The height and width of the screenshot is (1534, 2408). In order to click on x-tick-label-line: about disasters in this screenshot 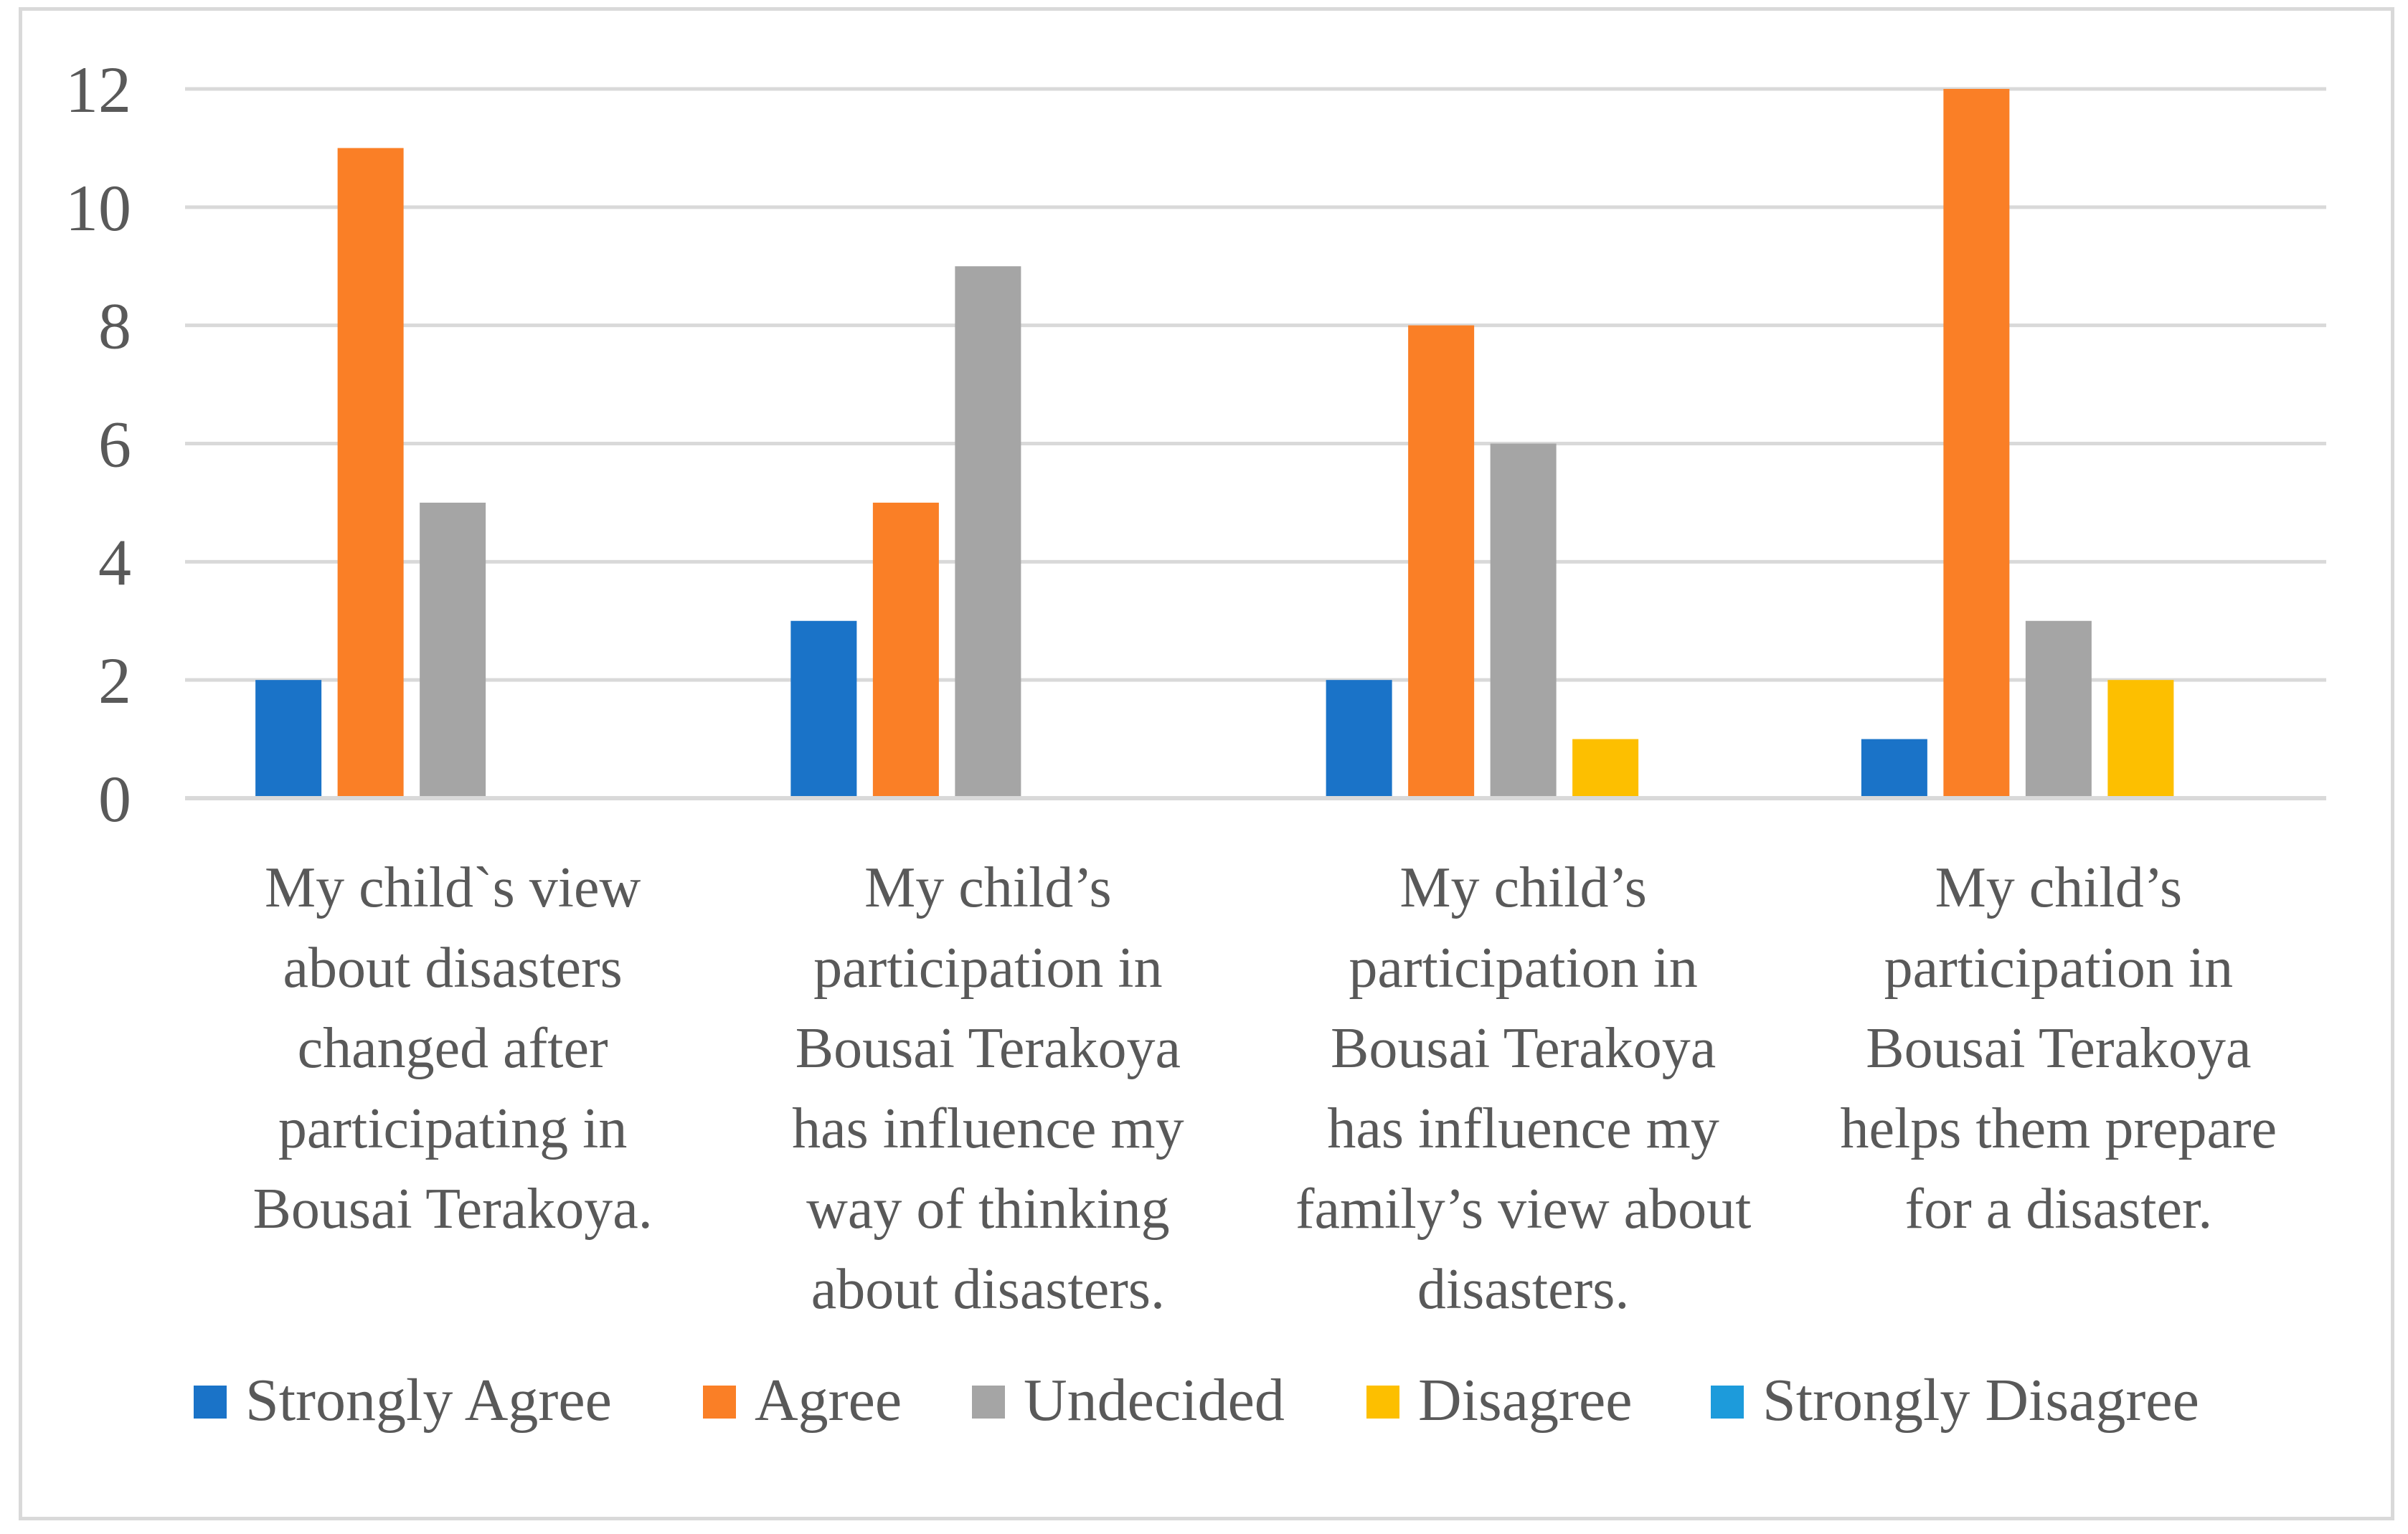, I will do `click(453, 968)`.